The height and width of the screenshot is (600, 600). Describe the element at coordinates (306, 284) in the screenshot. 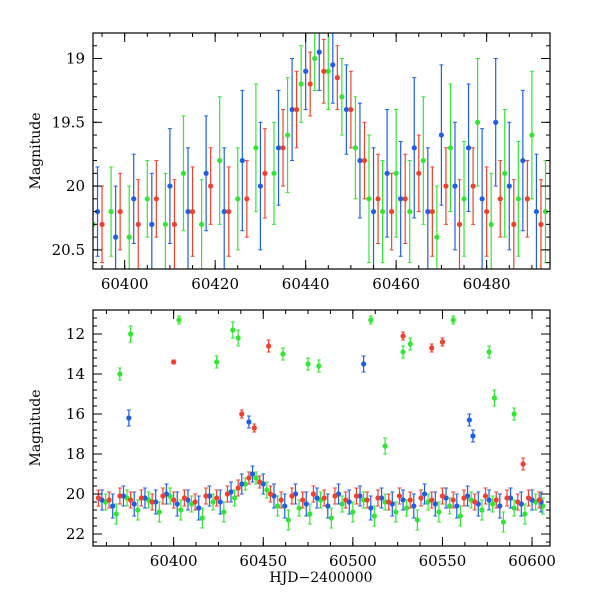

I see `x-tick-label: 60440` at that location.